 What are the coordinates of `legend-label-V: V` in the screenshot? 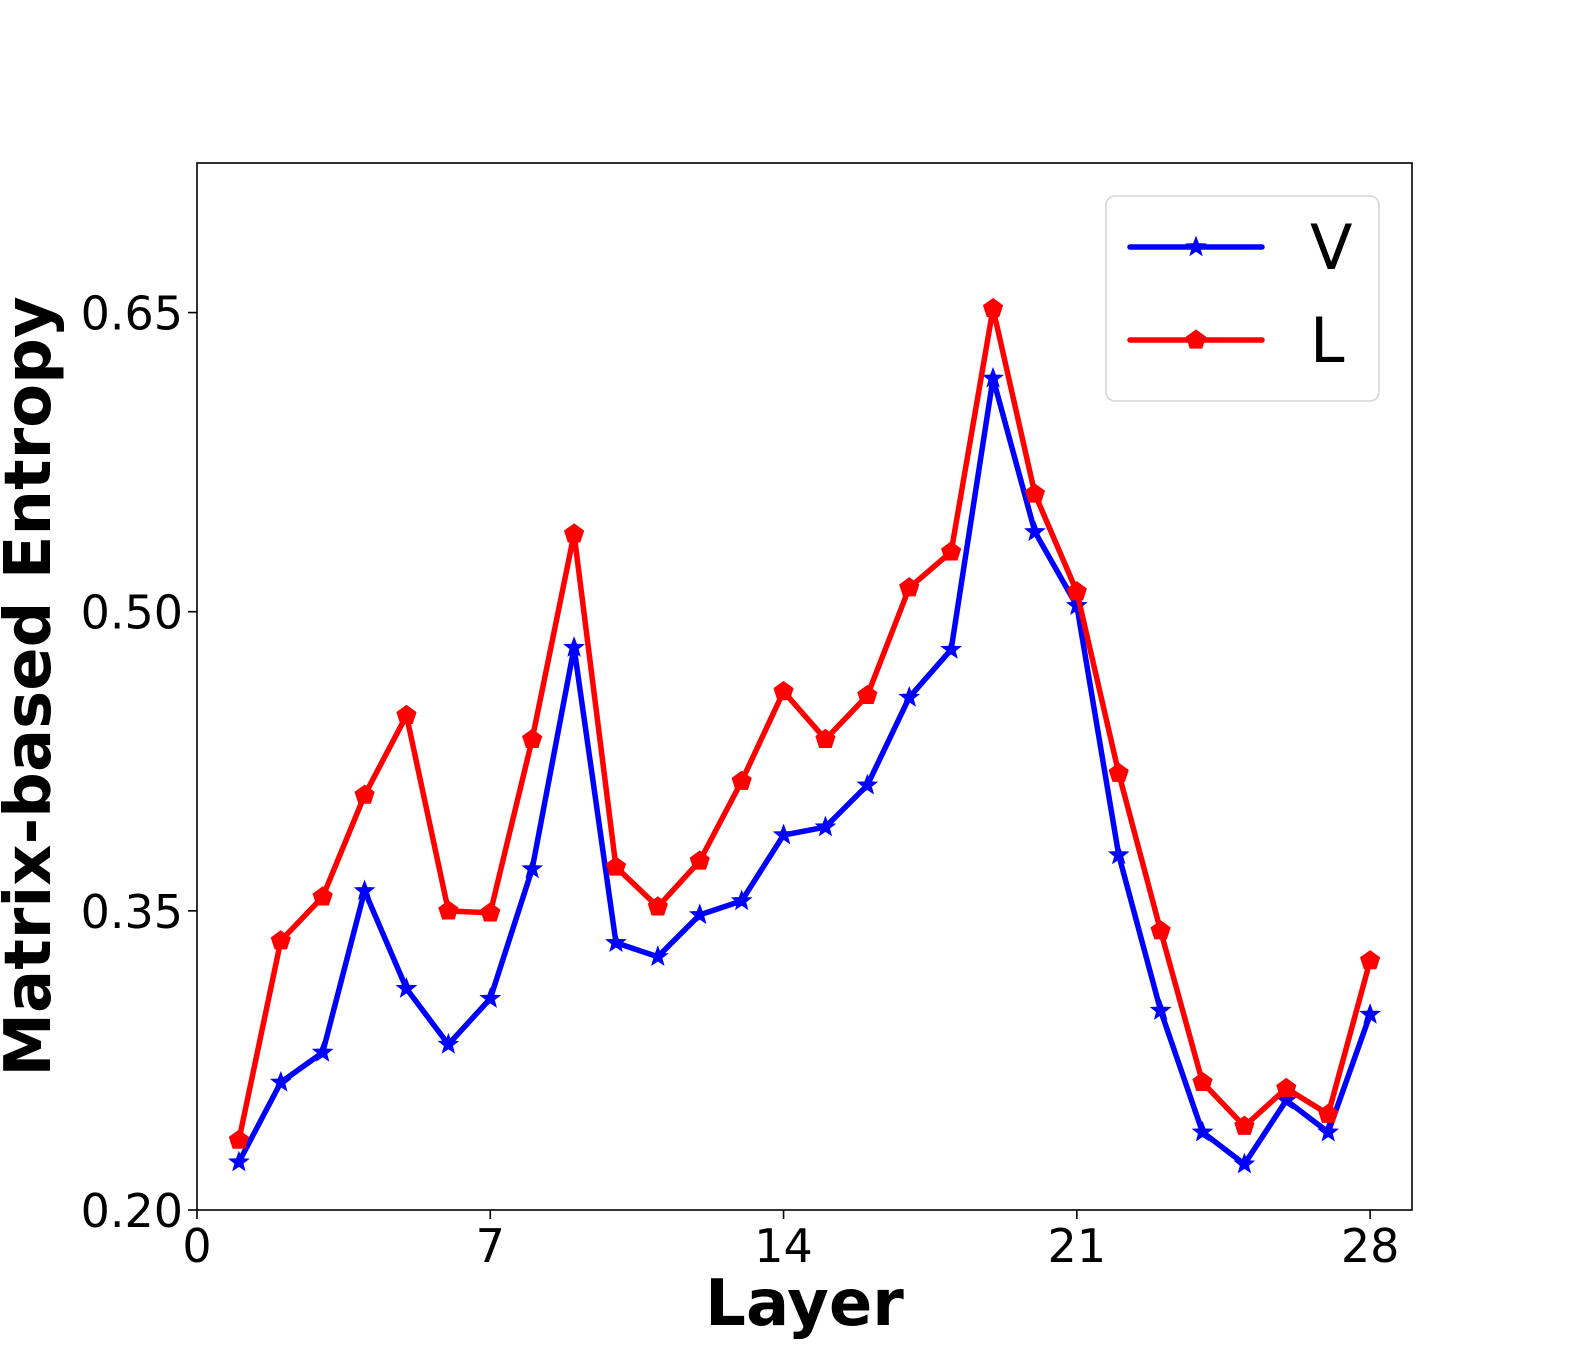 It's located at (1331, 247).